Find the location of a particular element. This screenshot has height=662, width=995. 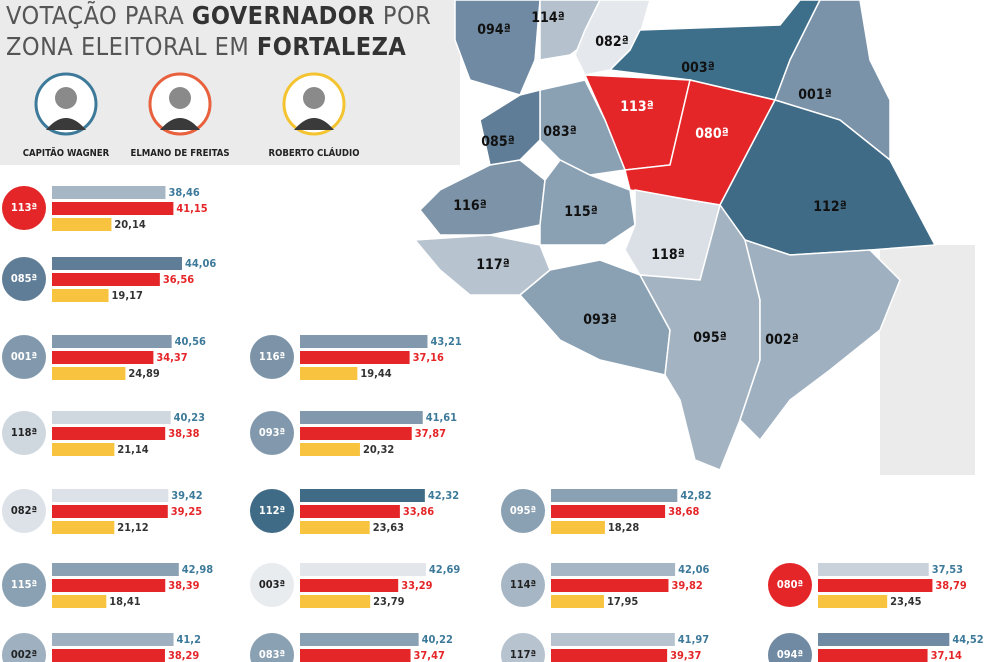

zone-label: 085ª is located at coordinates (24, 278).